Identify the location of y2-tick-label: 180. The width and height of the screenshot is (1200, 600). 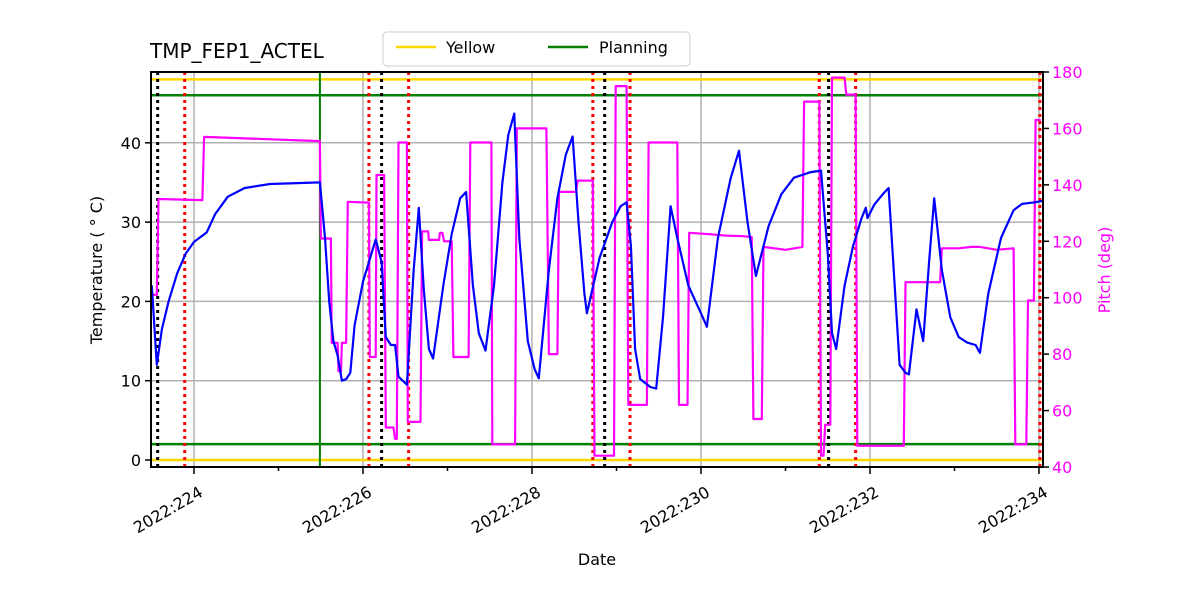
(1067, 72).